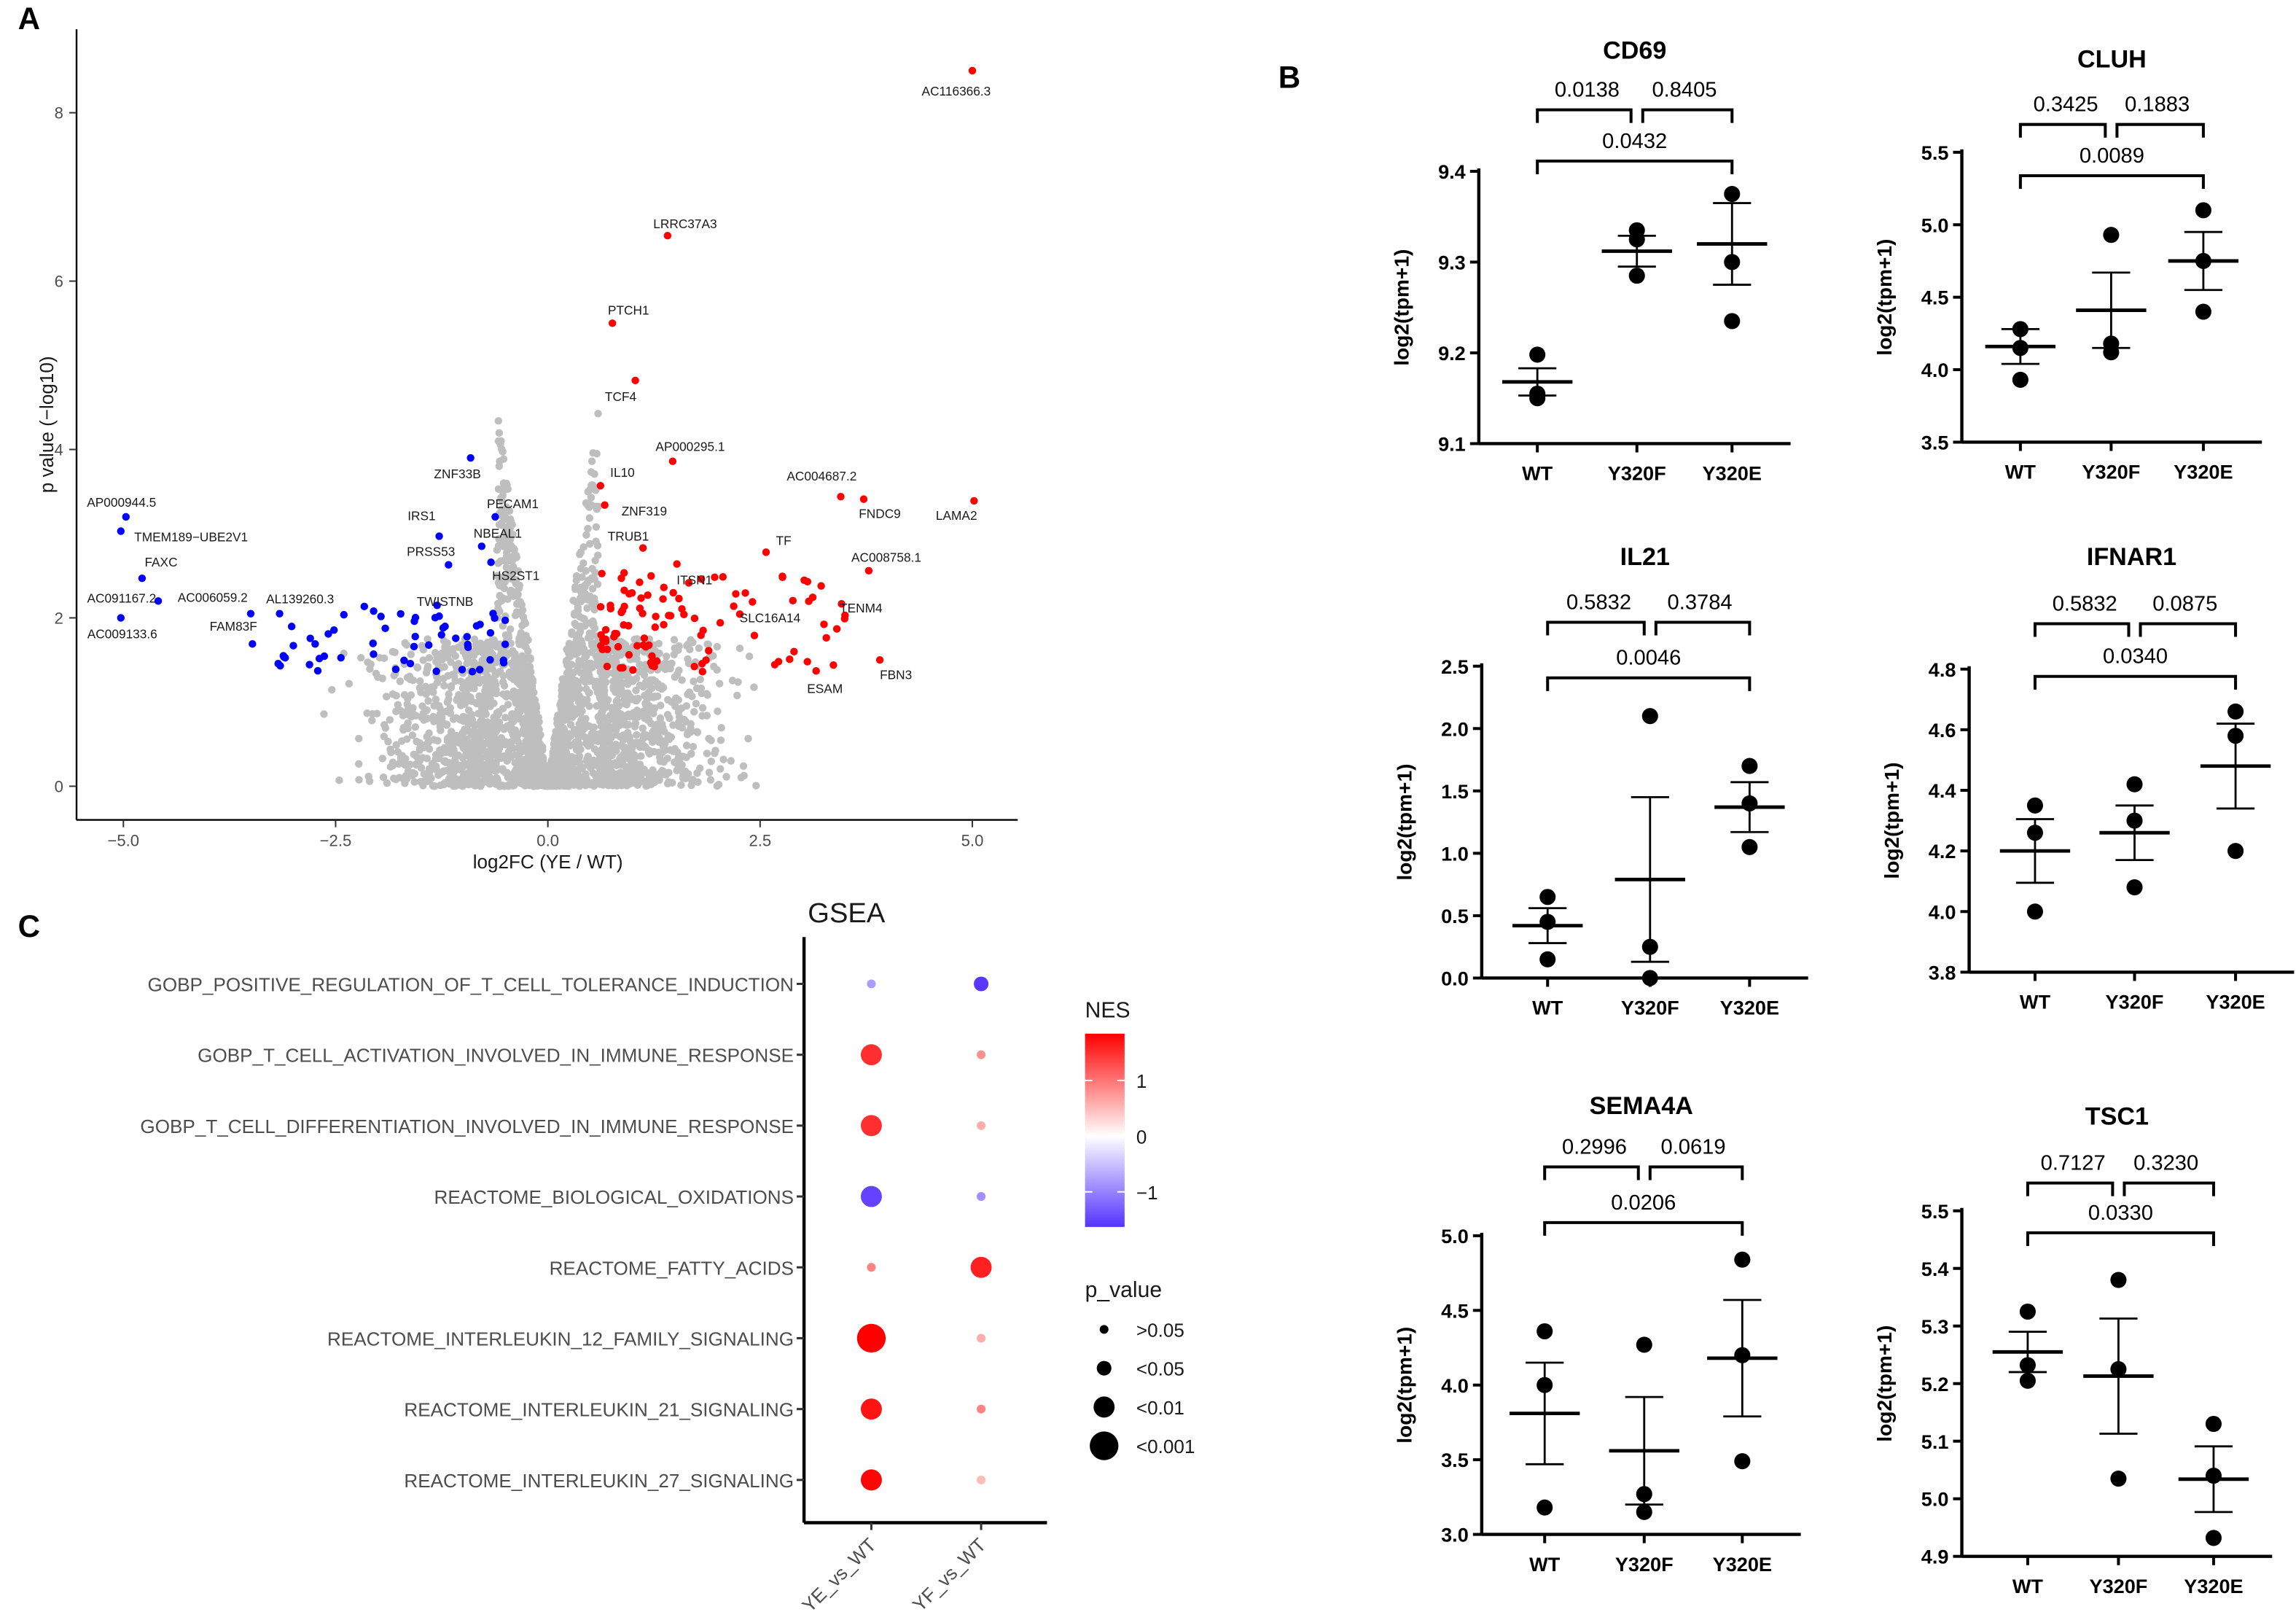 This screenshot has height=1612, width=2296. I want to click on gene-label: PTCH1, so click(629, 310).